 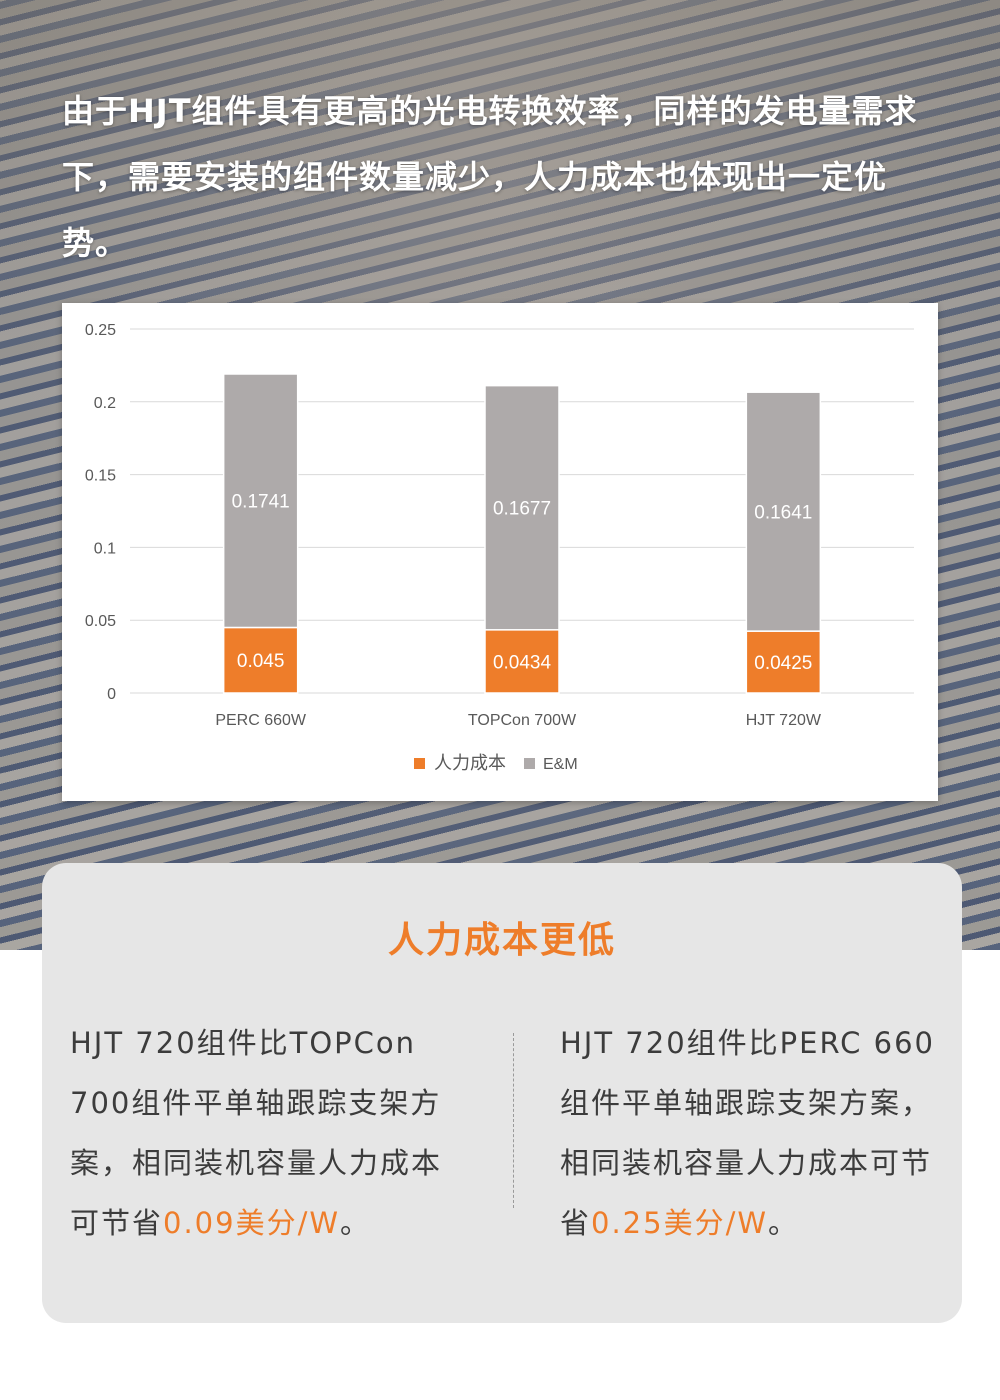 What do you see at coordinates (100, 621) in the screenshot?
I see `y-tick-label: 0.05` at bounding box center [100, 621].